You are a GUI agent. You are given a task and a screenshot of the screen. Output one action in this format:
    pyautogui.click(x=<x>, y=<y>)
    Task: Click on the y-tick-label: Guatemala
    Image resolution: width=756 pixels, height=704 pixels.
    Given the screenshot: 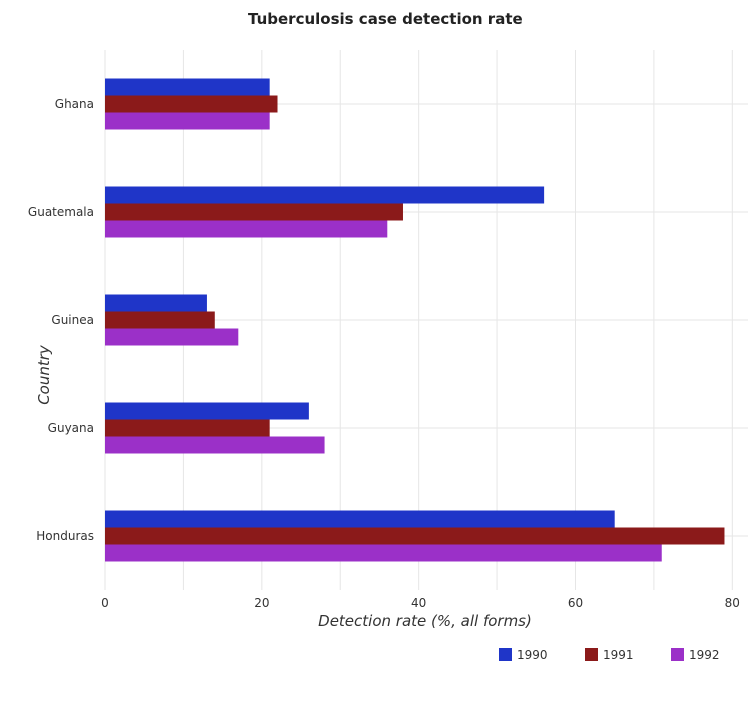 What is the action you would take?
    pyautogui.click(x=61, y=212)
    